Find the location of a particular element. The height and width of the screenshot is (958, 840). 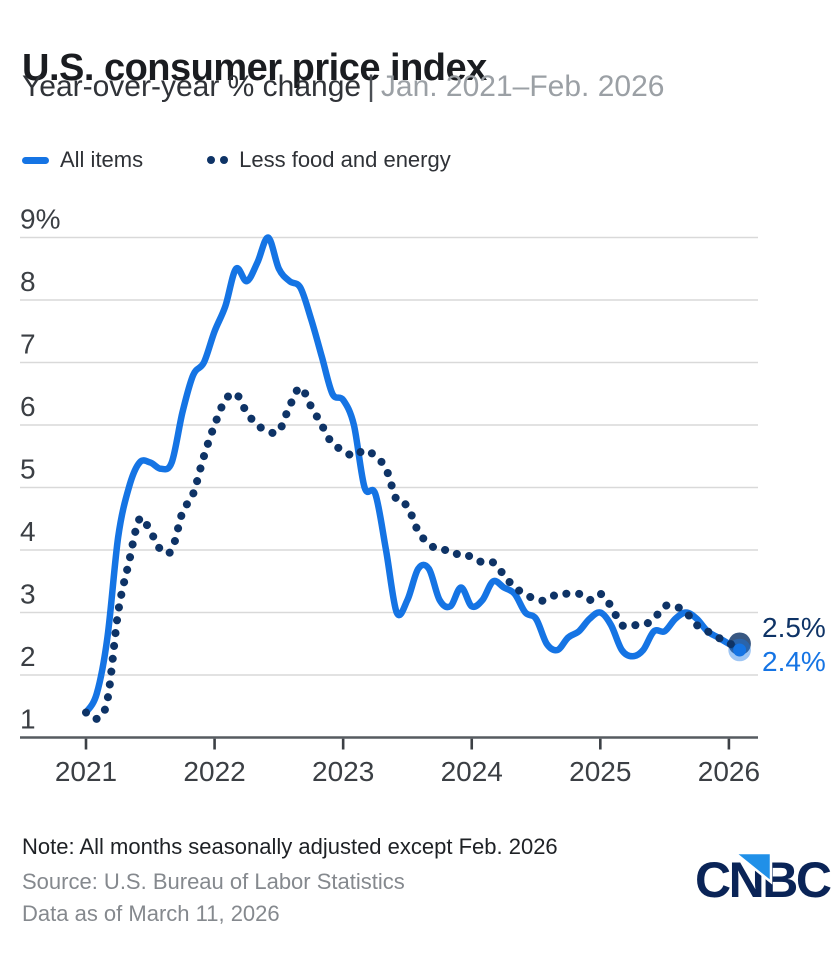

footer-data-as-of: Data as of March 11, 2026 is located at coordinates (151, 913).